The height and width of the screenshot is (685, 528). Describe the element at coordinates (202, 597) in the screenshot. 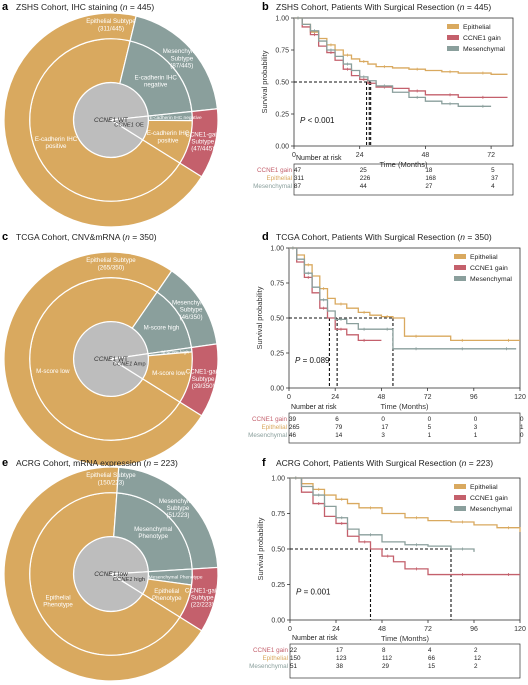

I see `outer-ring-label: CCNE1-gain Subtype (22/223)` at that location.